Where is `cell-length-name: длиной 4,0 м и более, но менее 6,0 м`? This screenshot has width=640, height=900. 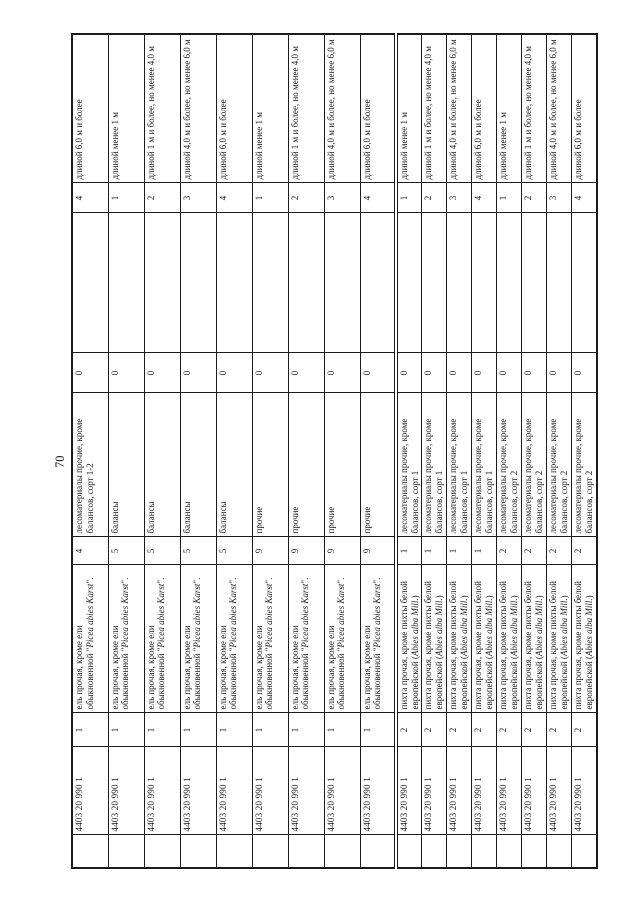
cell-length-name: длиной 4,0 м и более, но менее 6,0 м is located at coordinates (198, 108).